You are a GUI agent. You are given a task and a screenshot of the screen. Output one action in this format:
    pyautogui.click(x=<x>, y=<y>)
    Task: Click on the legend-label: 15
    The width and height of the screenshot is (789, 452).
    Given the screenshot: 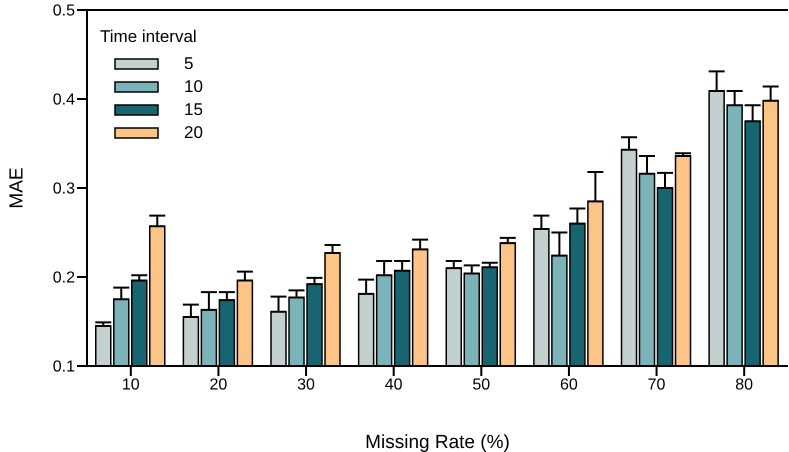 What is the action you would take?
    pyautogui.click(x=193, y=110)
    